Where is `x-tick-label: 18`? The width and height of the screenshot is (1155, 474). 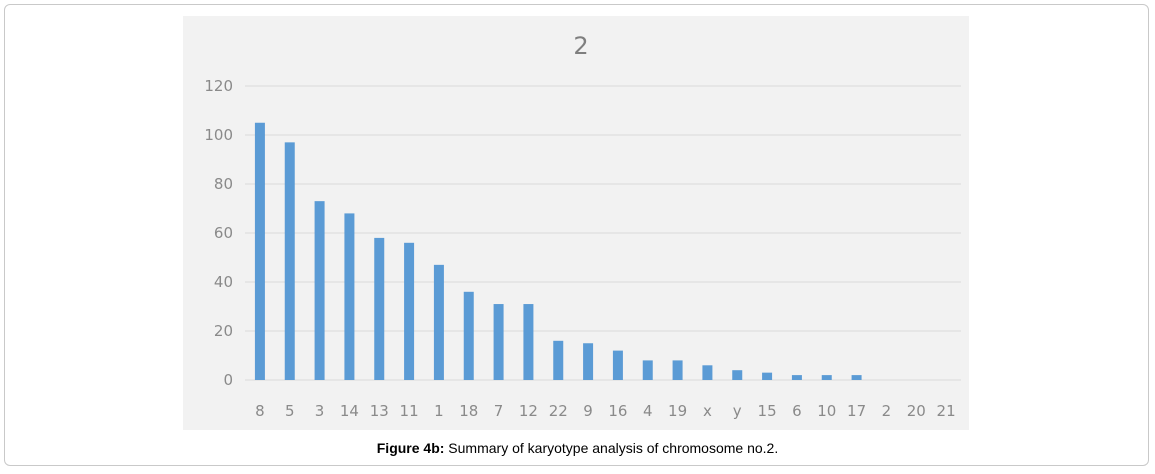
x-tick-label: 18 is located at coordinates (468, 411).